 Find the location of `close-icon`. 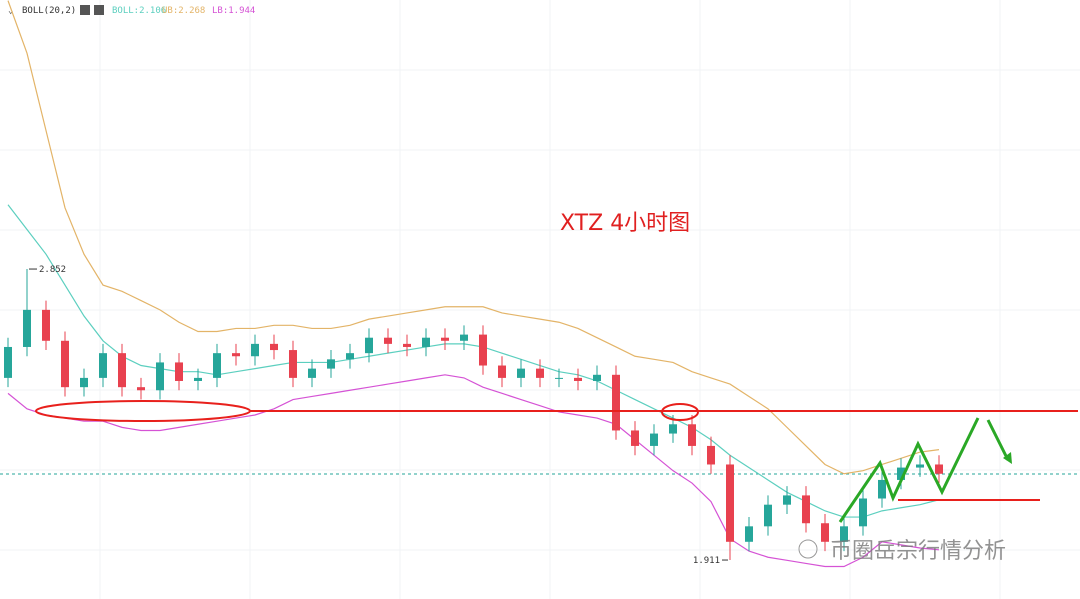

close-icon is located at coordinates (99, 10).